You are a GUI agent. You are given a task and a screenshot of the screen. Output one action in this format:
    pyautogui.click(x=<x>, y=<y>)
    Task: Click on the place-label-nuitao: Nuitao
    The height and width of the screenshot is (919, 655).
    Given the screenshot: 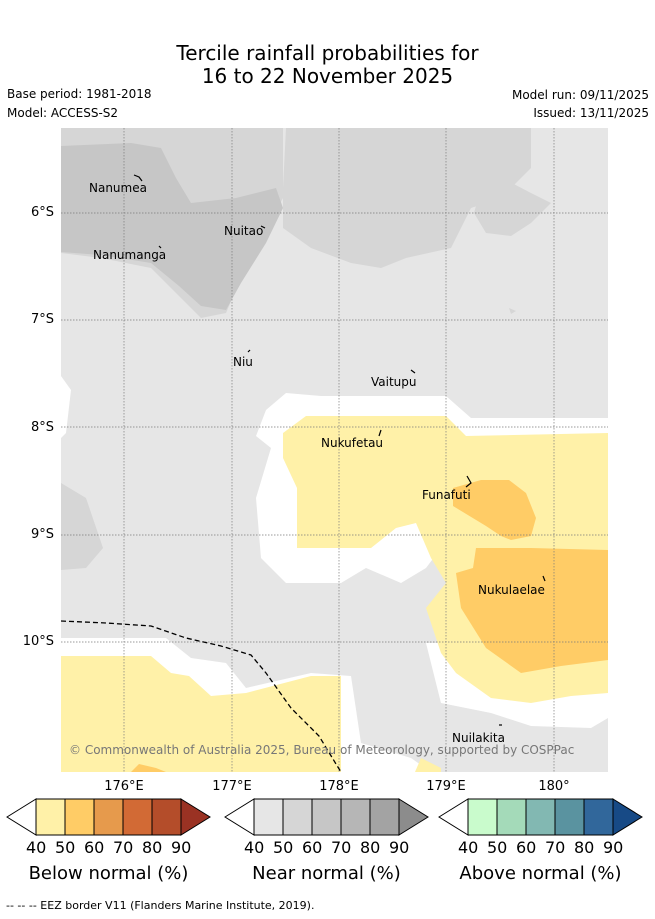 What is the action you would take?
    pyautogui.click(x=244, y=231)
    